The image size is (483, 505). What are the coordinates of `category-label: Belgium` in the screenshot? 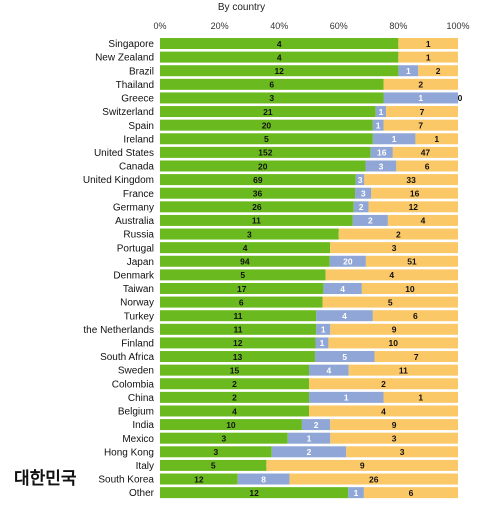 It's located at (136, 412).